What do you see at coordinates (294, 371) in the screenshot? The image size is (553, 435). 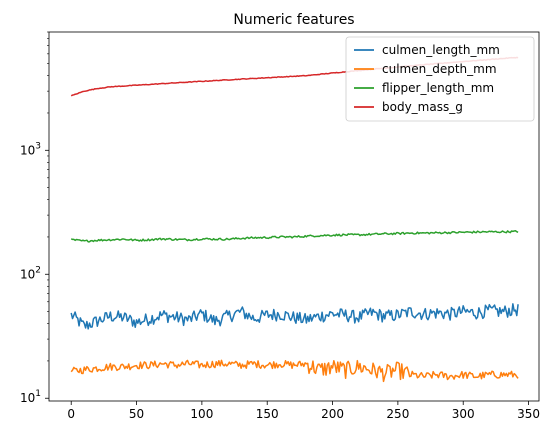 I see `series-line-culmen-depth-mm` at bounding box center [294, 371].